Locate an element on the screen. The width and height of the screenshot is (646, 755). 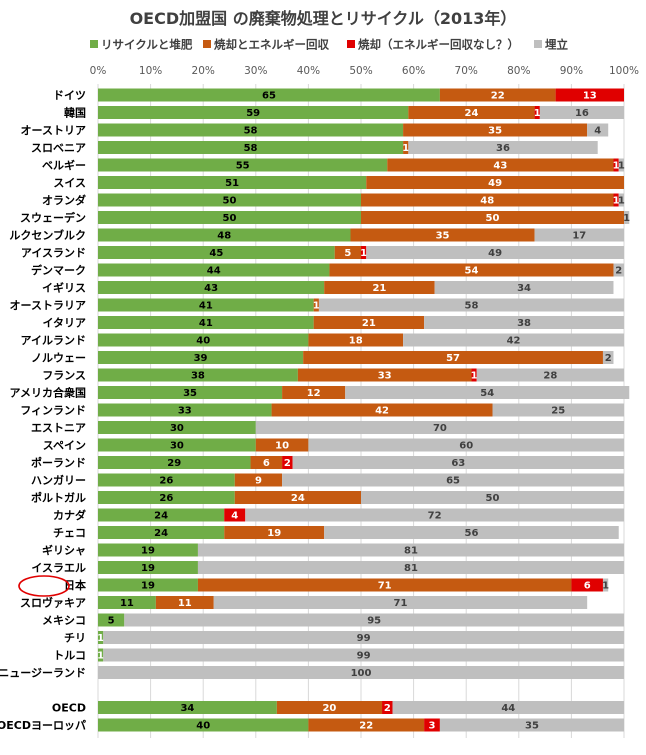
category-label: 日本 is located at coordinates (75, 585).